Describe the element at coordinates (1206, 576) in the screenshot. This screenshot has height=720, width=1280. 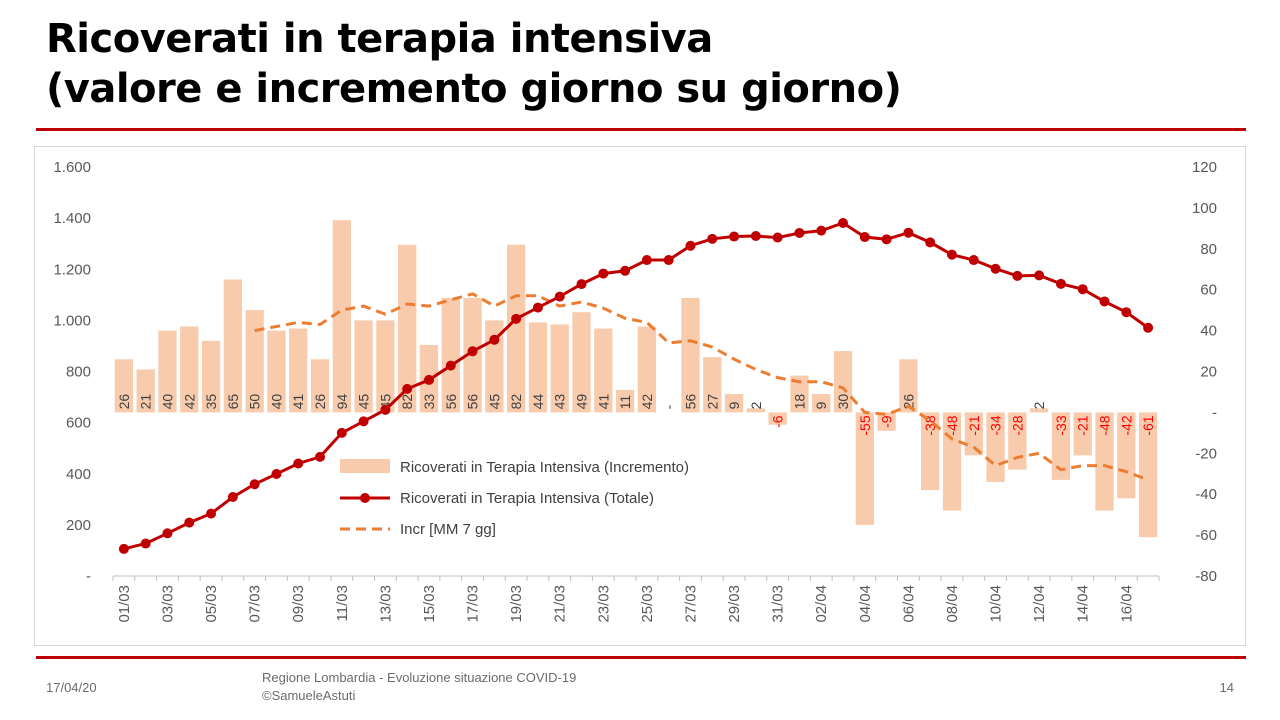
I see `right-axis-tick-label: -80` at that location.